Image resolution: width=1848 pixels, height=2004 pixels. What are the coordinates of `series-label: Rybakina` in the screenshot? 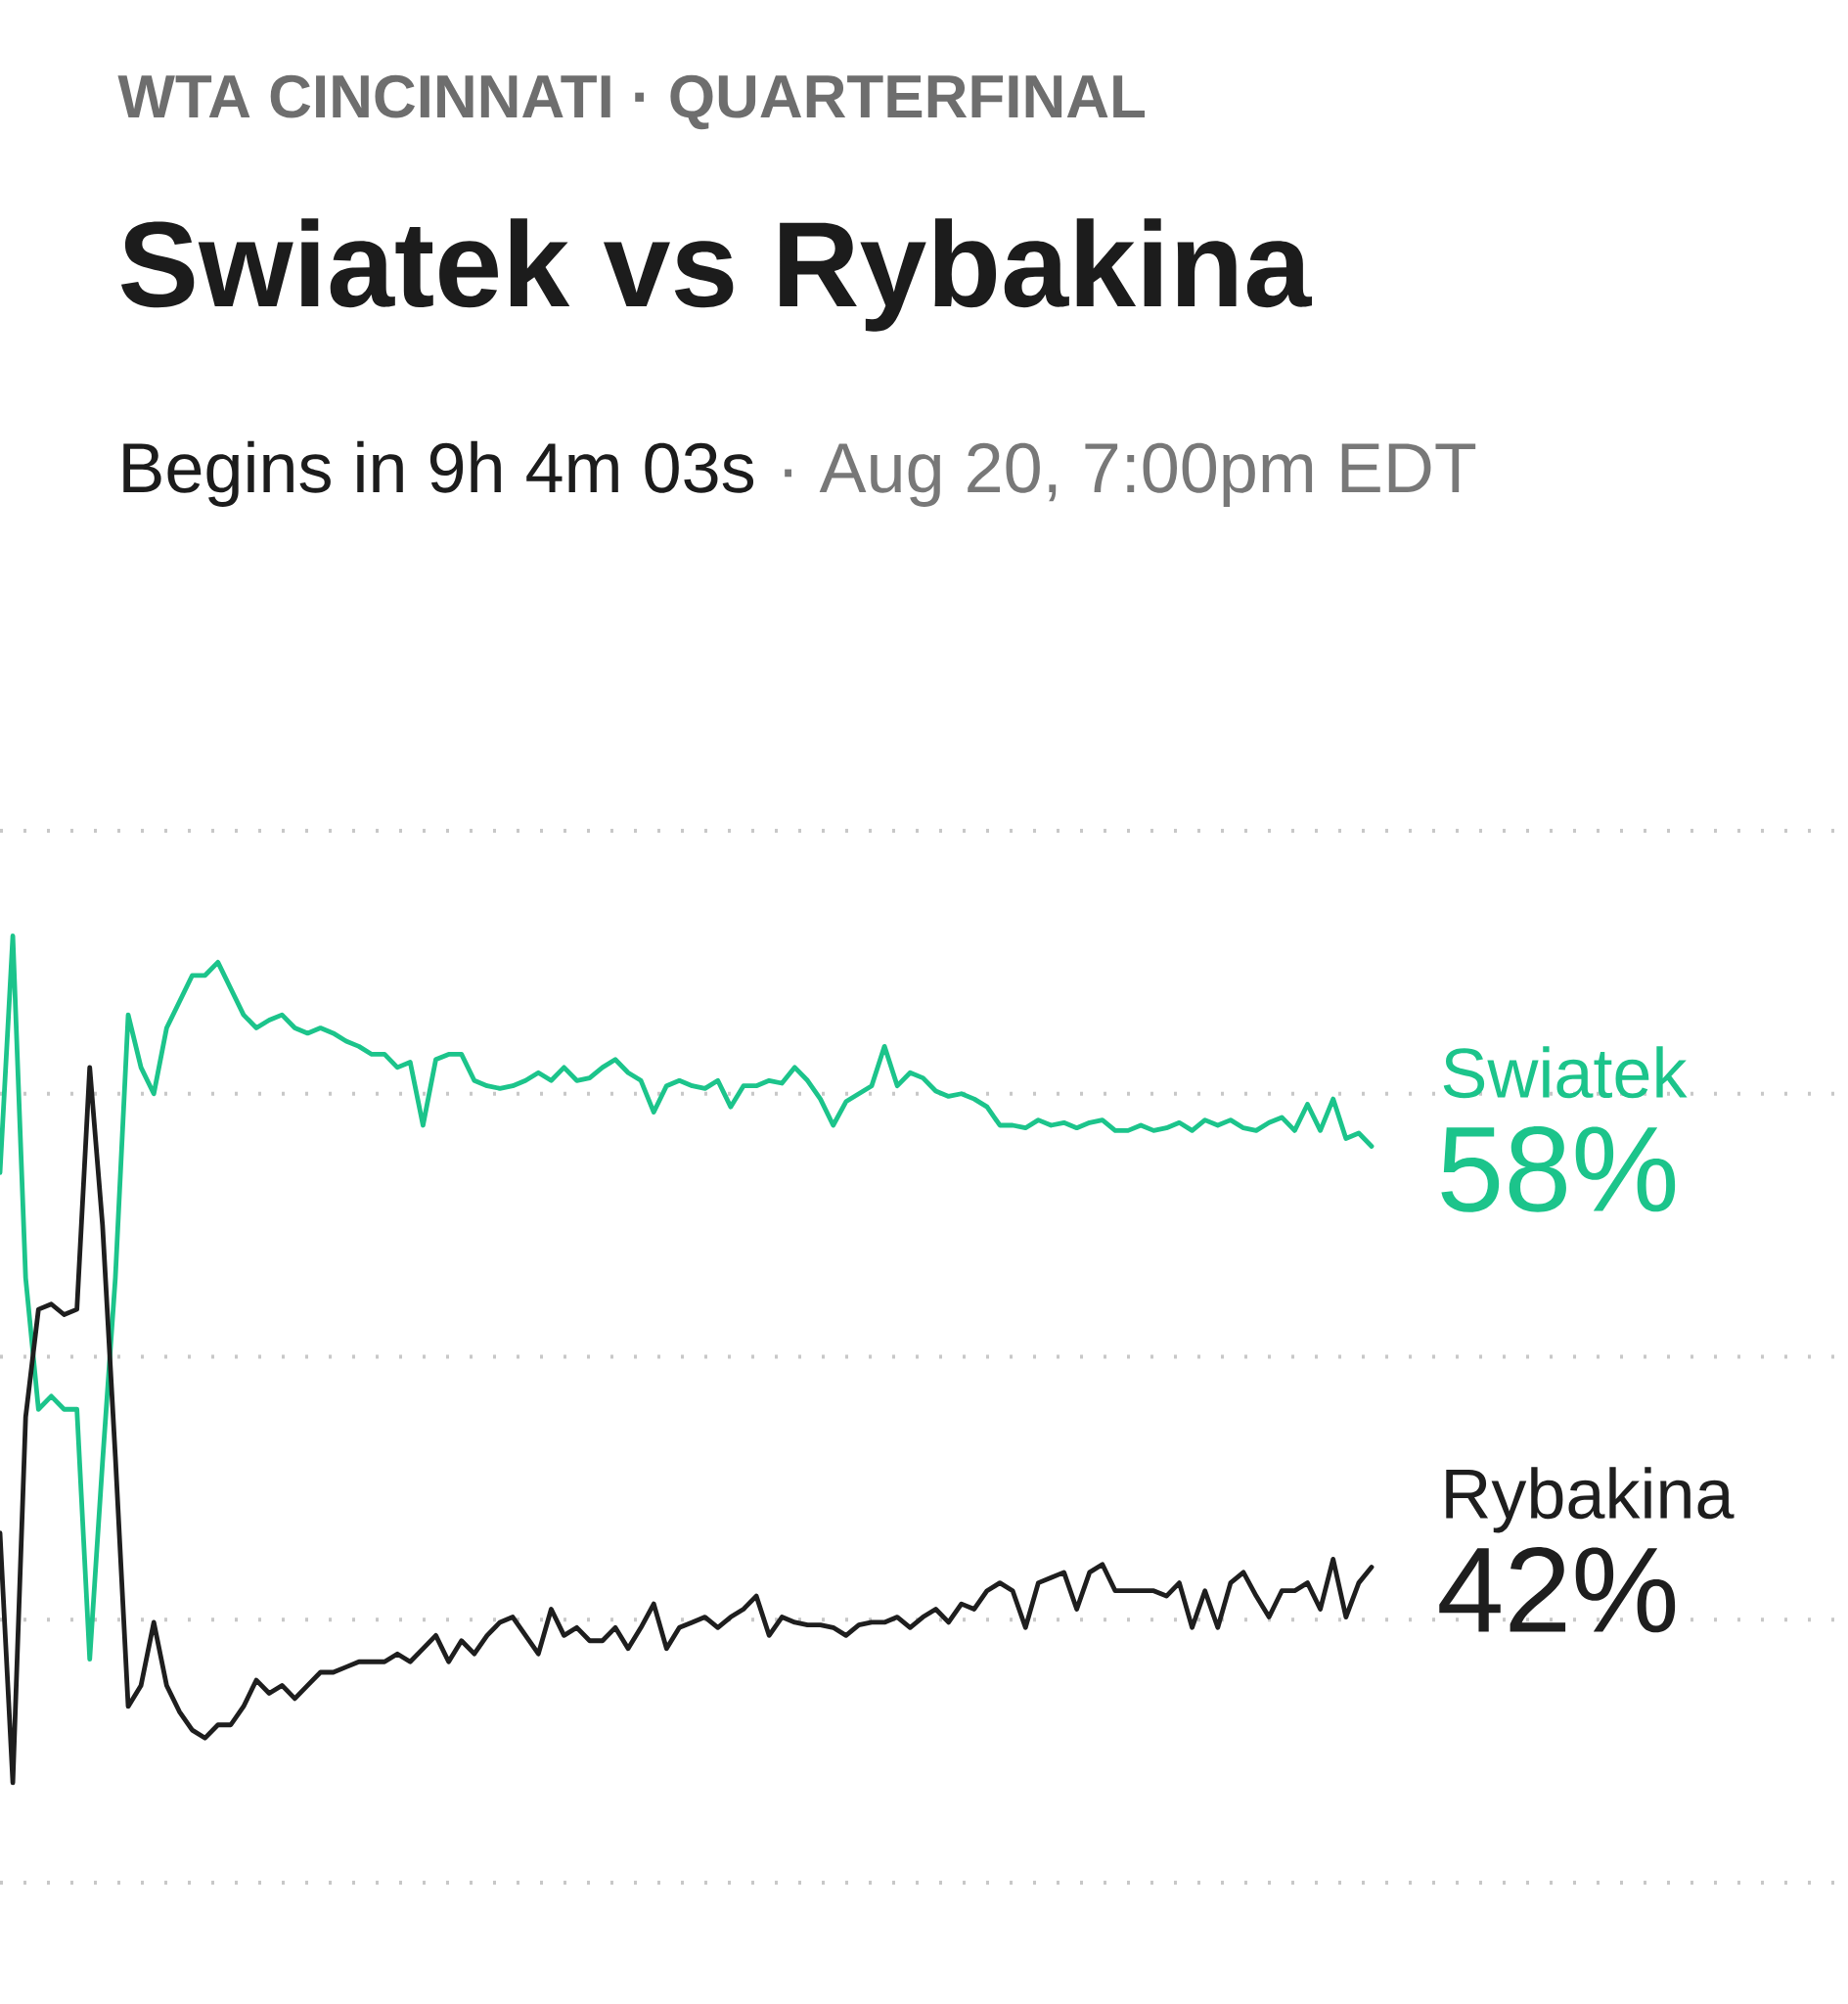 It's located at (1590, 1500).